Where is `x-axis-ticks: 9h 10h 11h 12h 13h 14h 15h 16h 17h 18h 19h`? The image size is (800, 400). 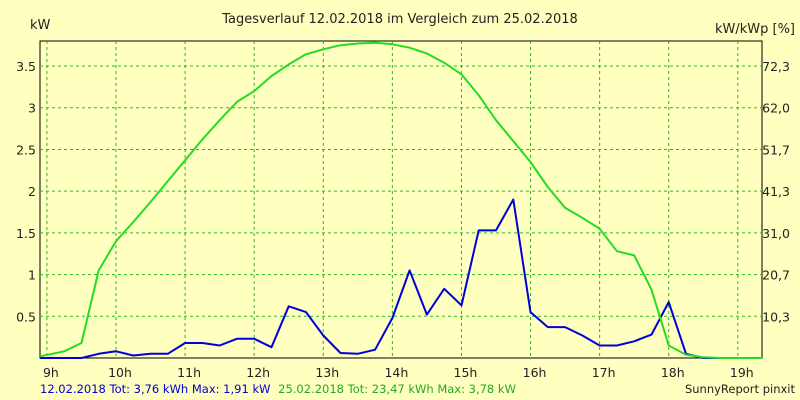
x-axis-ticks: 9h 10h 11h 12h 13h 14h 15h 16h 17h 18h 19h is located at coordinates (398, 372).